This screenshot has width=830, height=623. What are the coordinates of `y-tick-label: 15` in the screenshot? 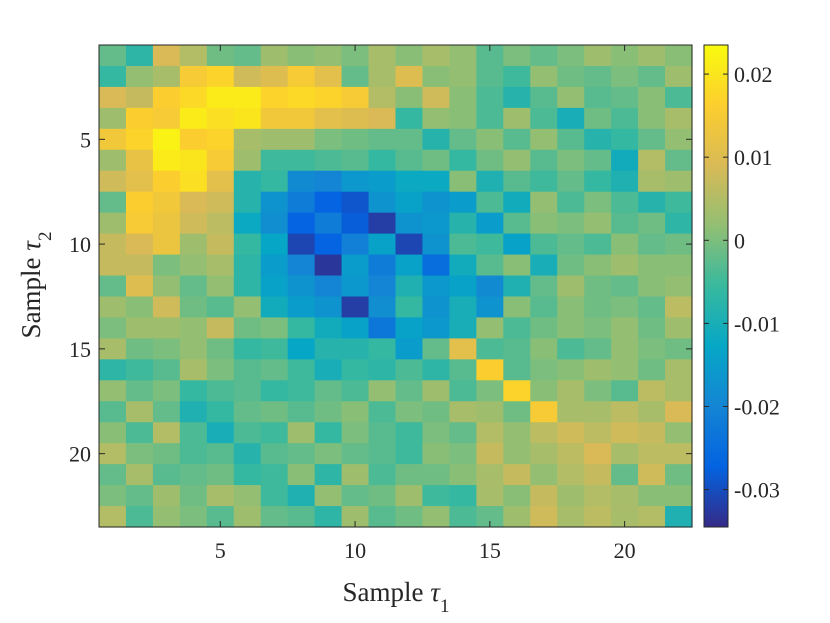 It's located at (80, 349).